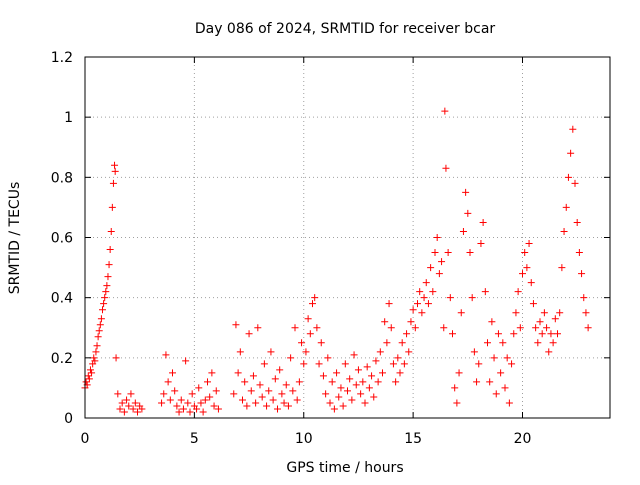 This screenshot has height=485, width=640. I want to click on x-tick-label: 15, so click(413, 439).